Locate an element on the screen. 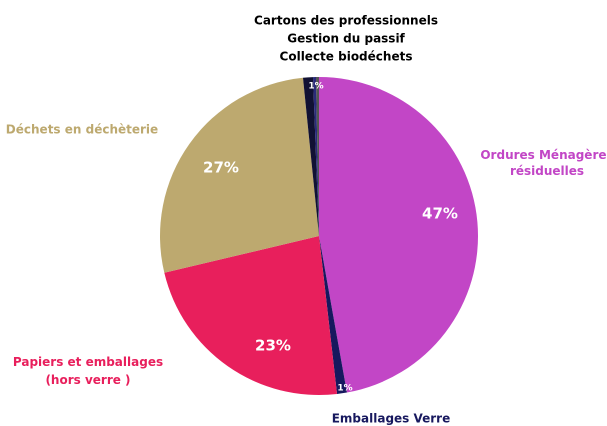  category-label: Gestion du passif is located at coordinates (346, 39).